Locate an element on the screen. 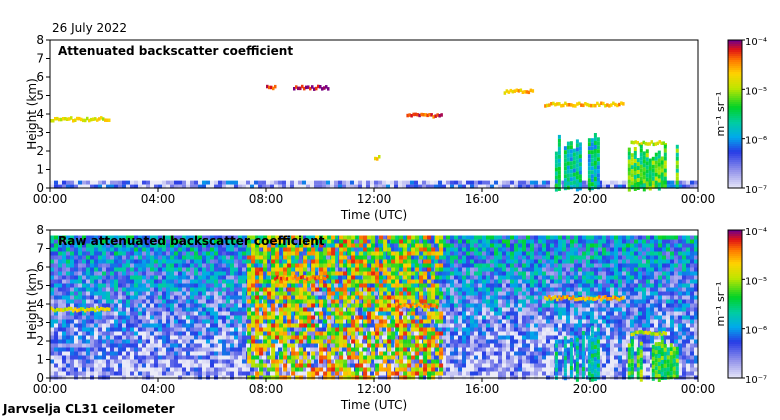 This screenshot has width=780, height=420. site-label: Jarvselja CL31 ceilometer is located at coordinates (89, 409).